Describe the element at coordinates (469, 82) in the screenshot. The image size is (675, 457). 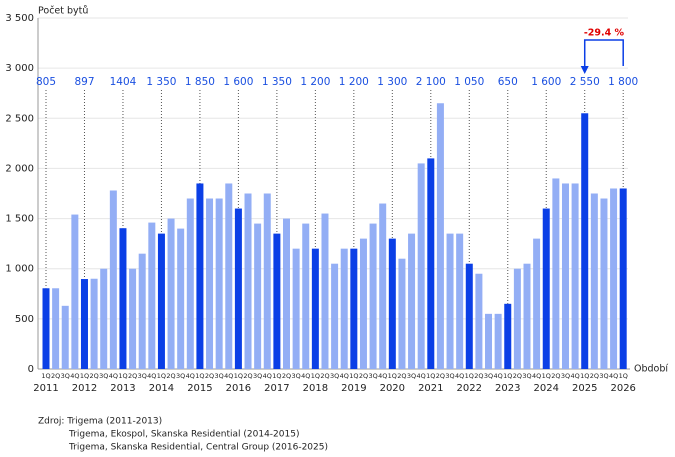
I see `value-label: 1 050` at that location.